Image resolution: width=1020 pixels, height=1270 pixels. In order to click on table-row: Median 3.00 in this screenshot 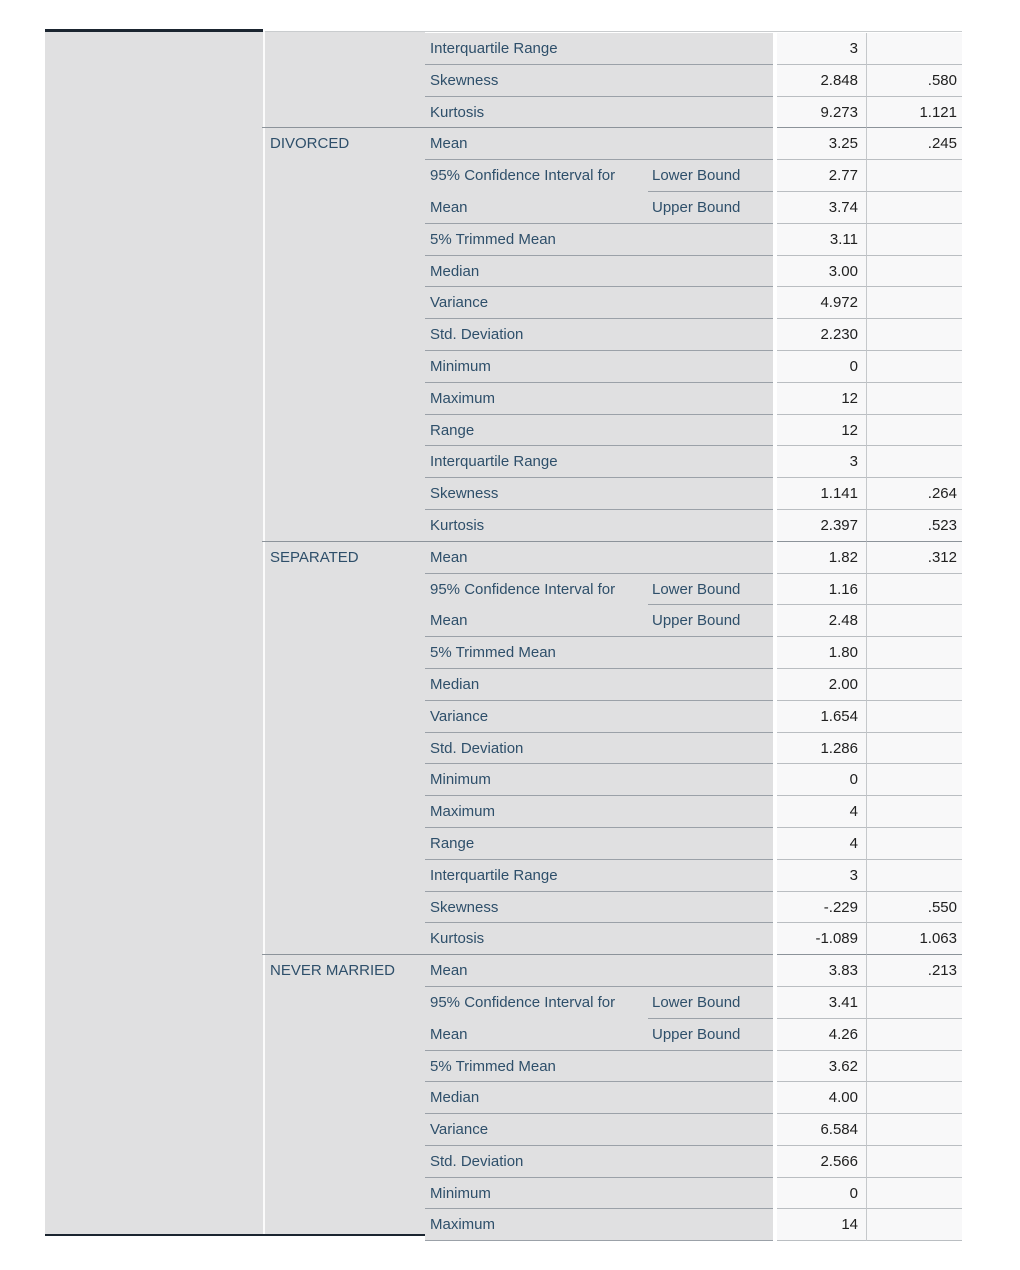, I will do `click(612, 271)`.